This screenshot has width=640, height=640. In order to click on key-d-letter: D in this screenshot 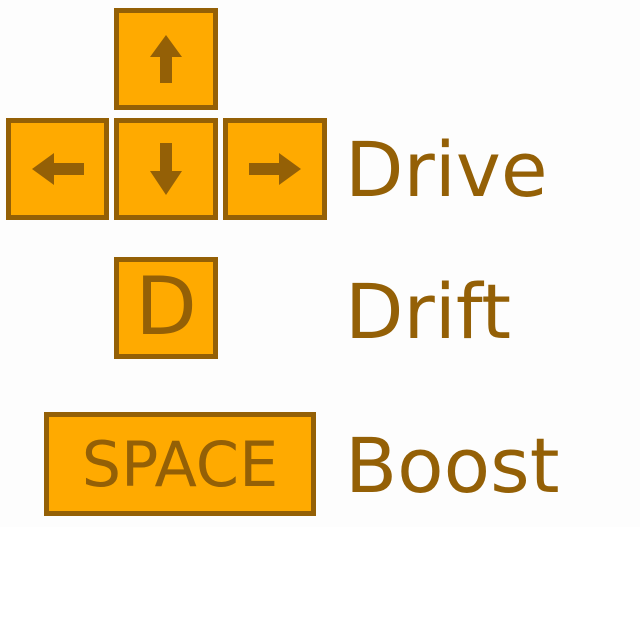, I will do `click(166, 306)`.